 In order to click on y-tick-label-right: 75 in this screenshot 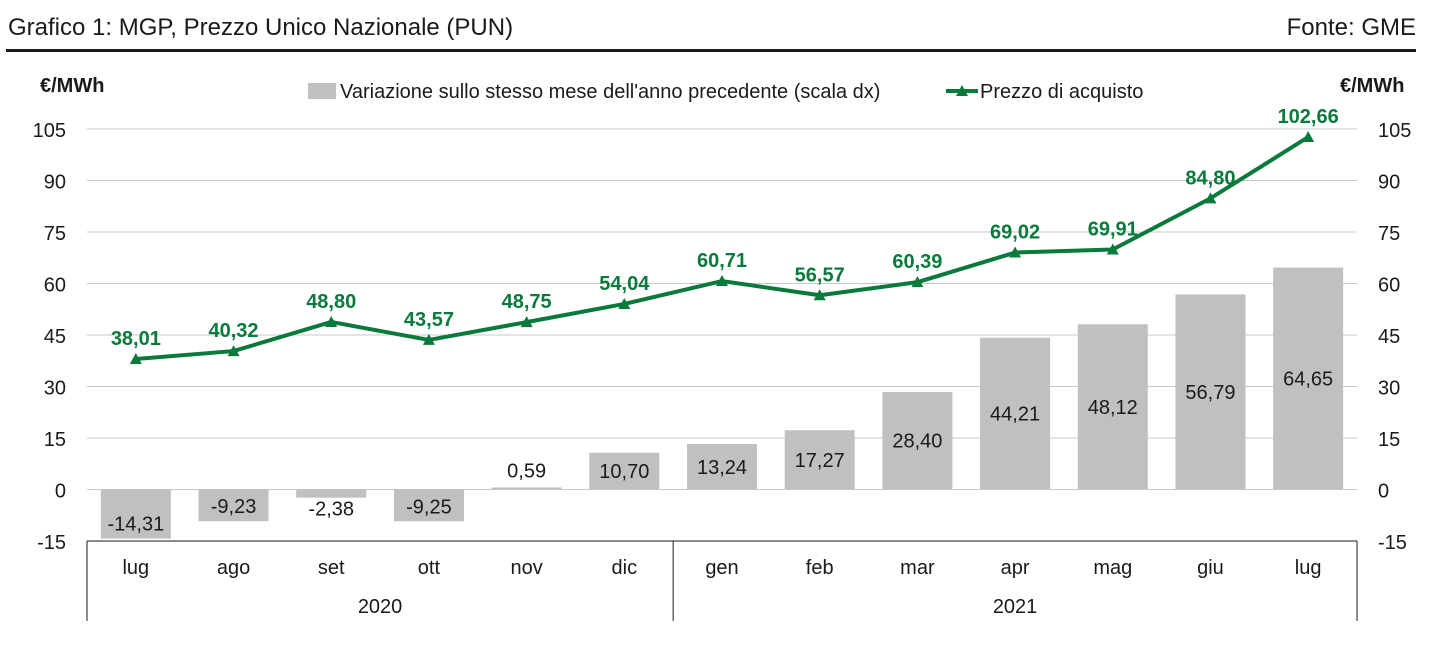, I will do `click(1389, 234)`.